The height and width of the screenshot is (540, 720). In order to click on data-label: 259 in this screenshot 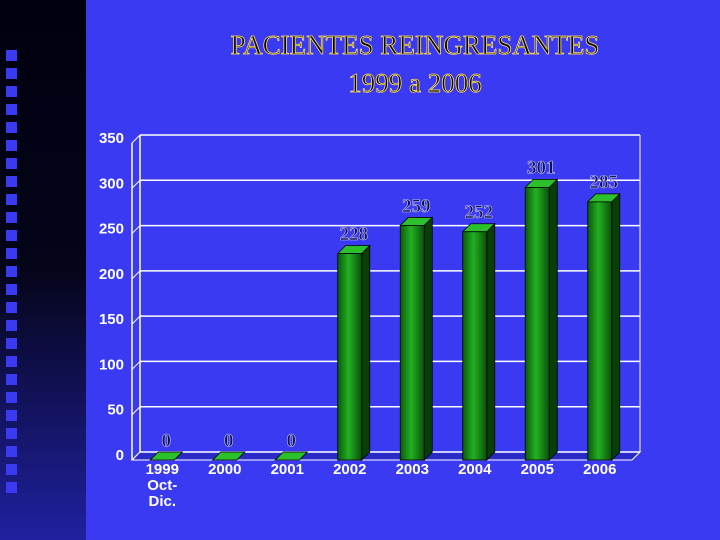, I will do `click(416, 206)`.